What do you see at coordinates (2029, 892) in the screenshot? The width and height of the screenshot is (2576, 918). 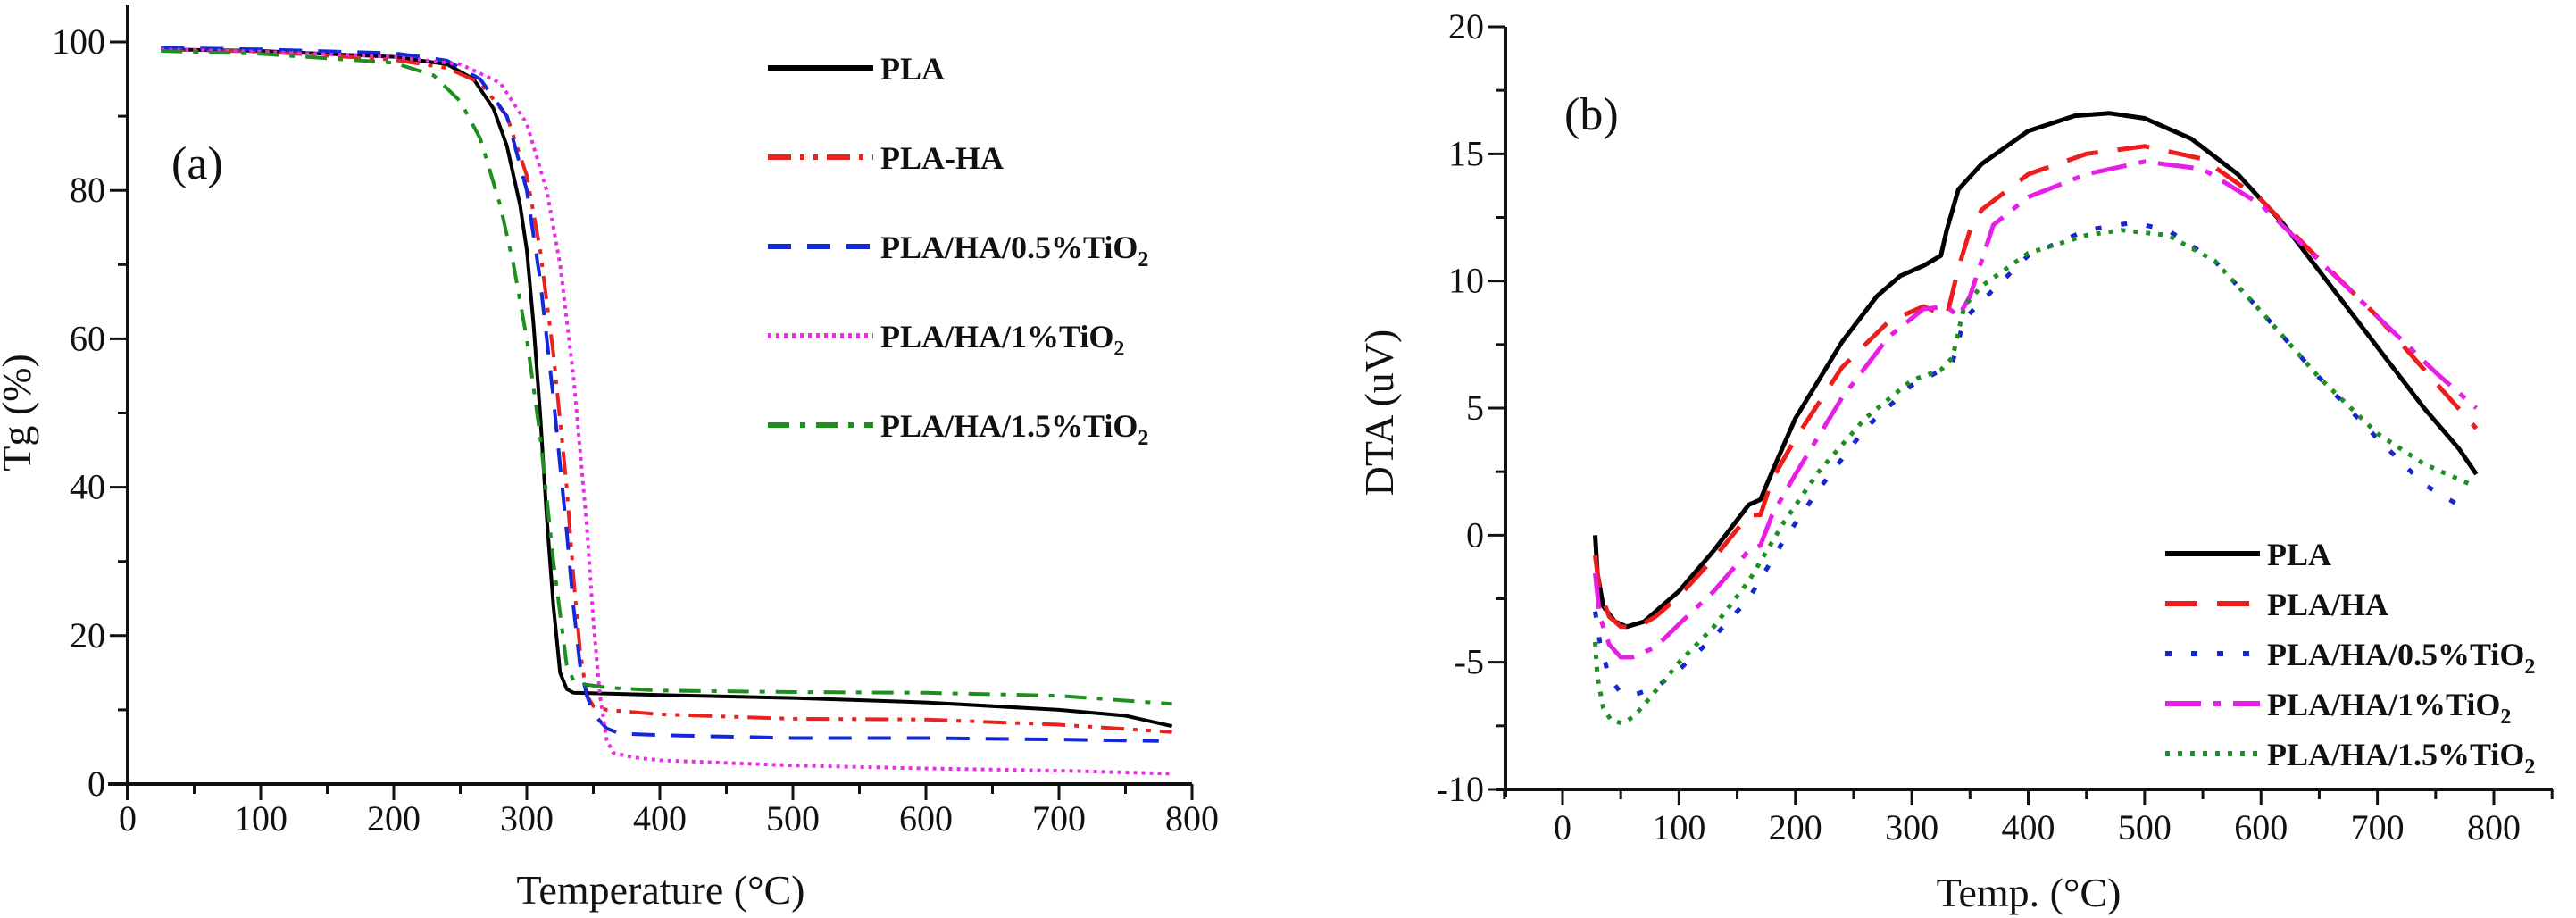 I see `dta-x-axis-title: Temp. (°C)` at bounding box center [2029, 892].